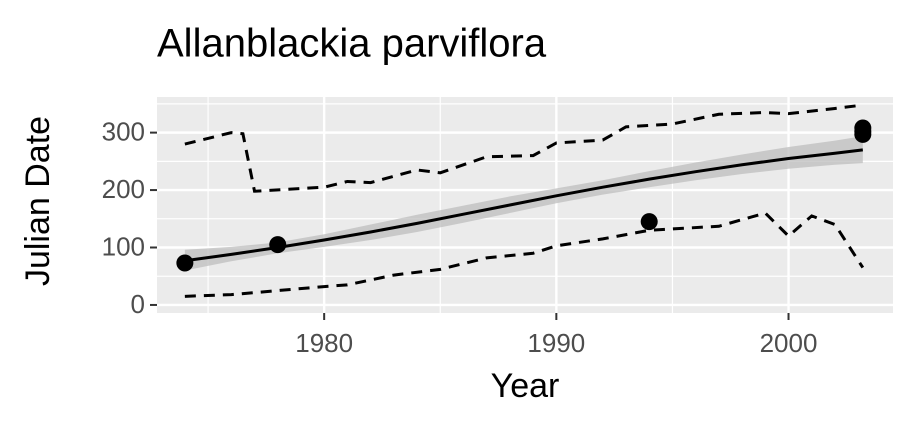 The width and height of the screenshot is (915, 441). Describe the element at coordinates (38, 201) in the screenshot. I see `y-axis-title: Julian Date` at that location.